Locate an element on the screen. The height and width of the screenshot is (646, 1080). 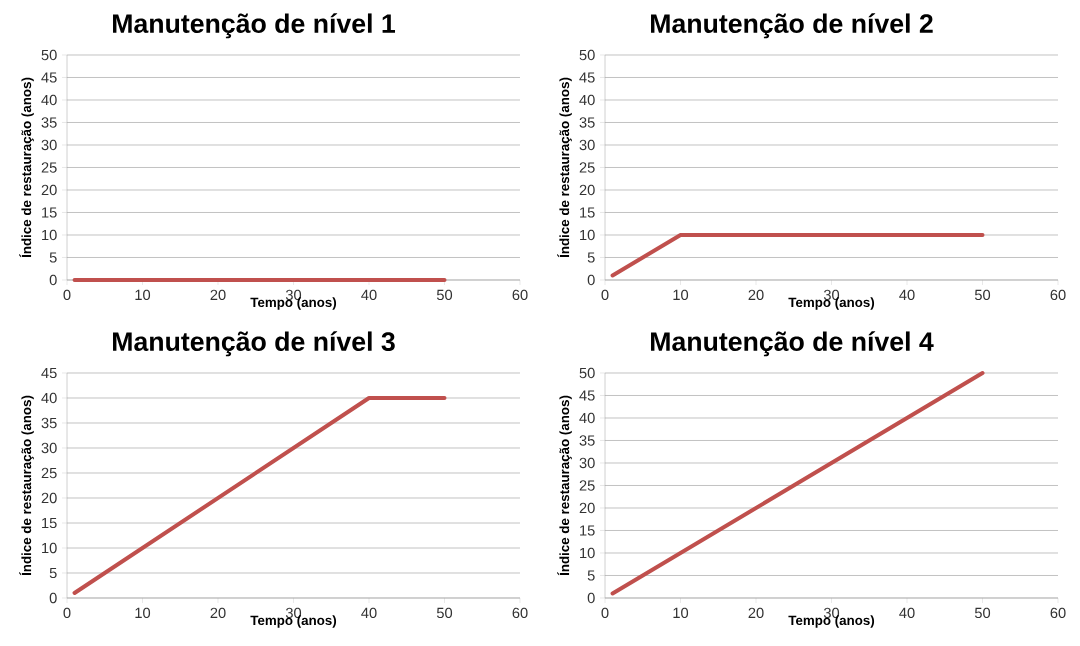
chart-title: Manutenção de nível 3 is located at coordinates (254, 344).